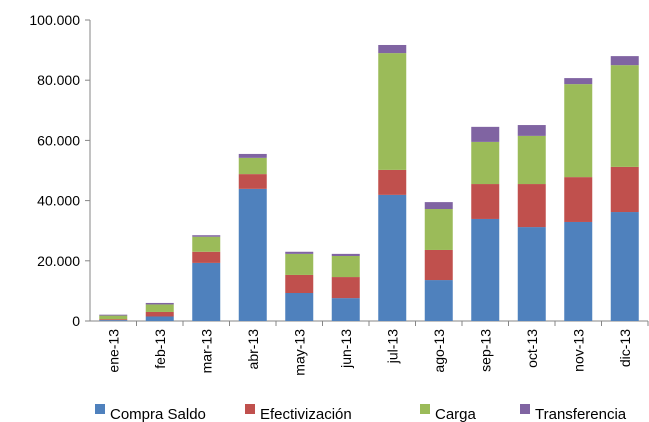 The image size is (649, 422). What do you see at coordinates (439, 351) in the screenshot?
I see `x-tick-label: ago-13` at bounding box center [439, 351].